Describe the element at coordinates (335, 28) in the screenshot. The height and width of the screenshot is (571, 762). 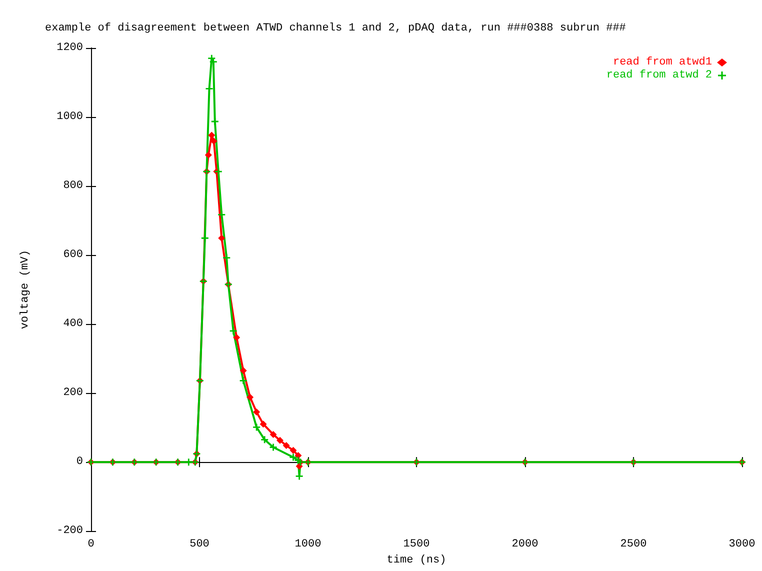
I see `chart-title: example of disagreement between ATWD channels 1 and 2, pDAQ data, run ###0388 subrun ###` at that location.